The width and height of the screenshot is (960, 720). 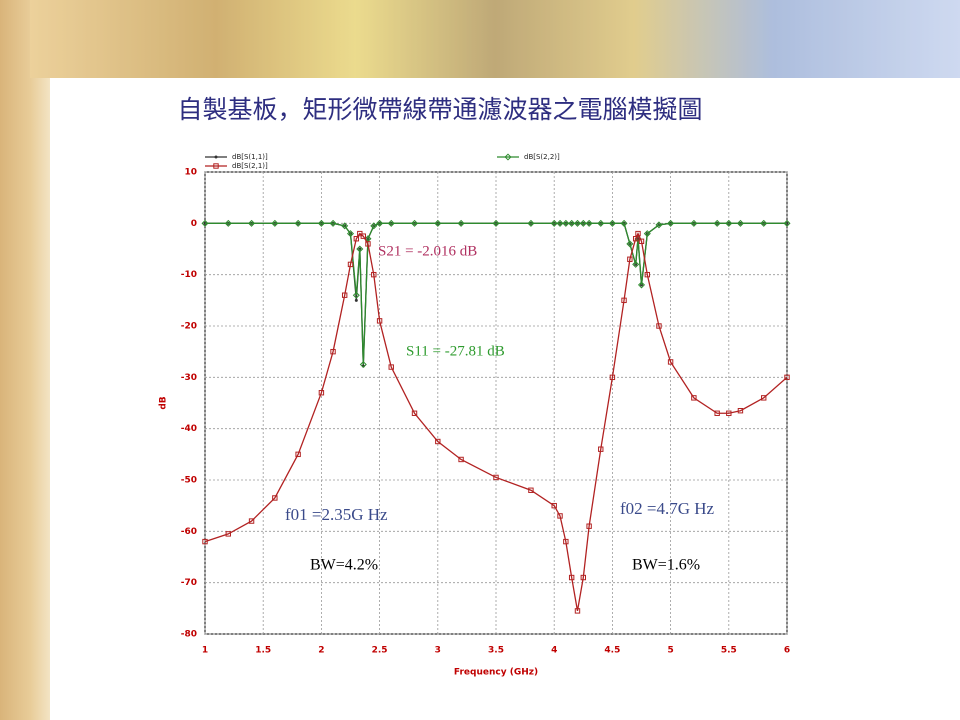 I want to click on annotation: f02 =4.7G Hz, so click(x=667, y=508).